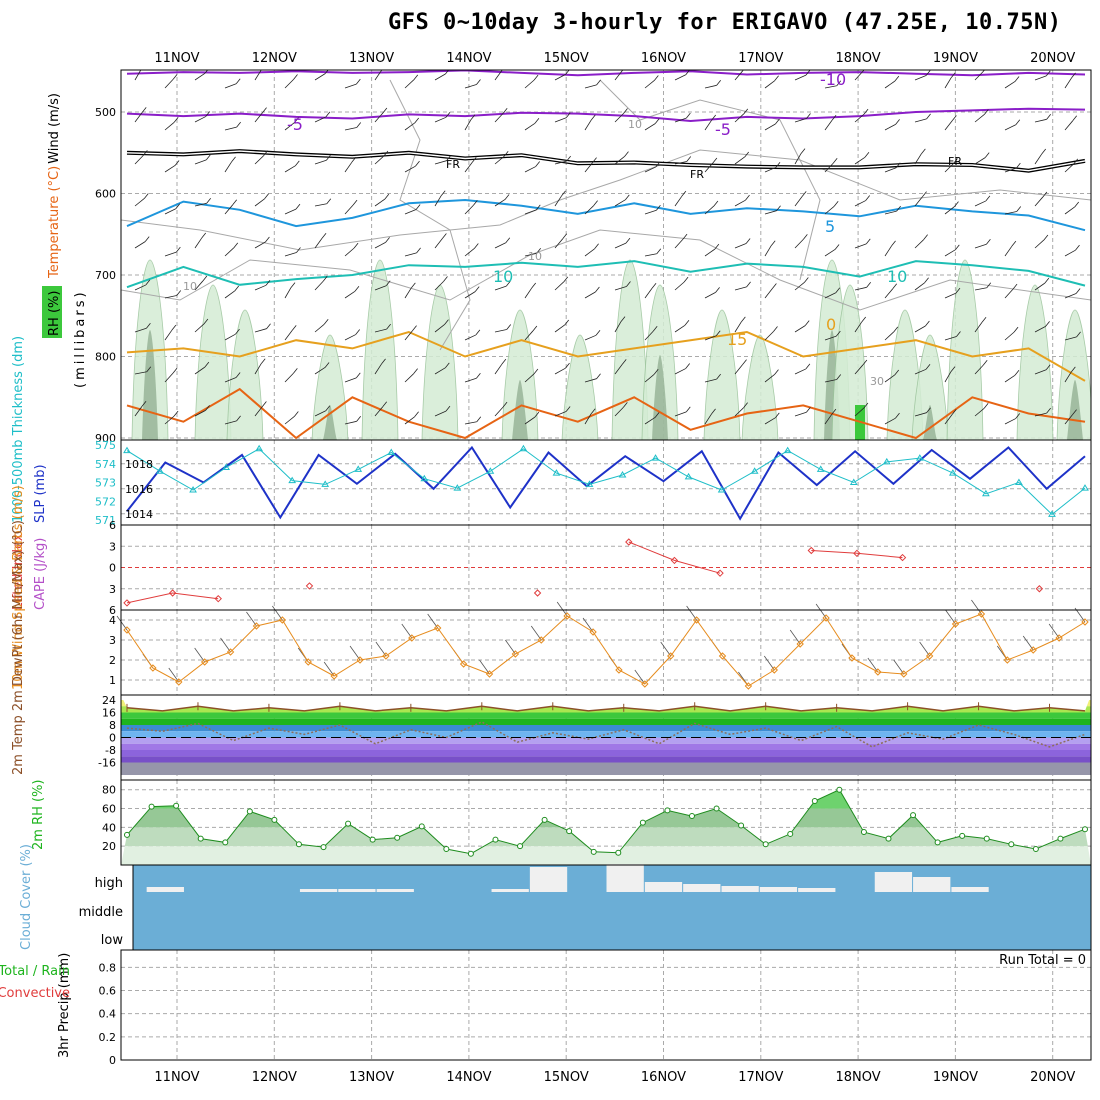 The width and height of the screenshot is (1100, 1100). Describe the element at coordinates (18, 571) in the screenshot. I see `lifted-index-label: Lifted Index` at that location.